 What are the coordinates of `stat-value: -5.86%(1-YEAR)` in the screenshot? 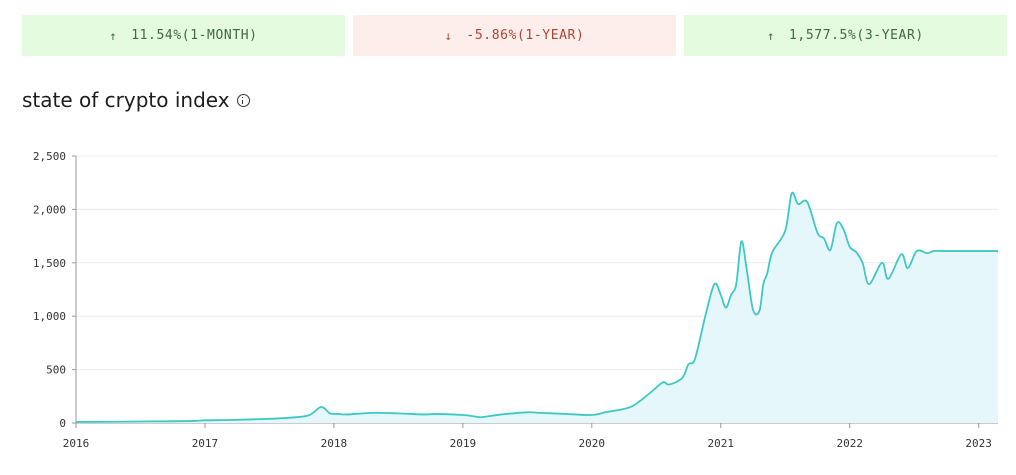 It's located at (525, 35).